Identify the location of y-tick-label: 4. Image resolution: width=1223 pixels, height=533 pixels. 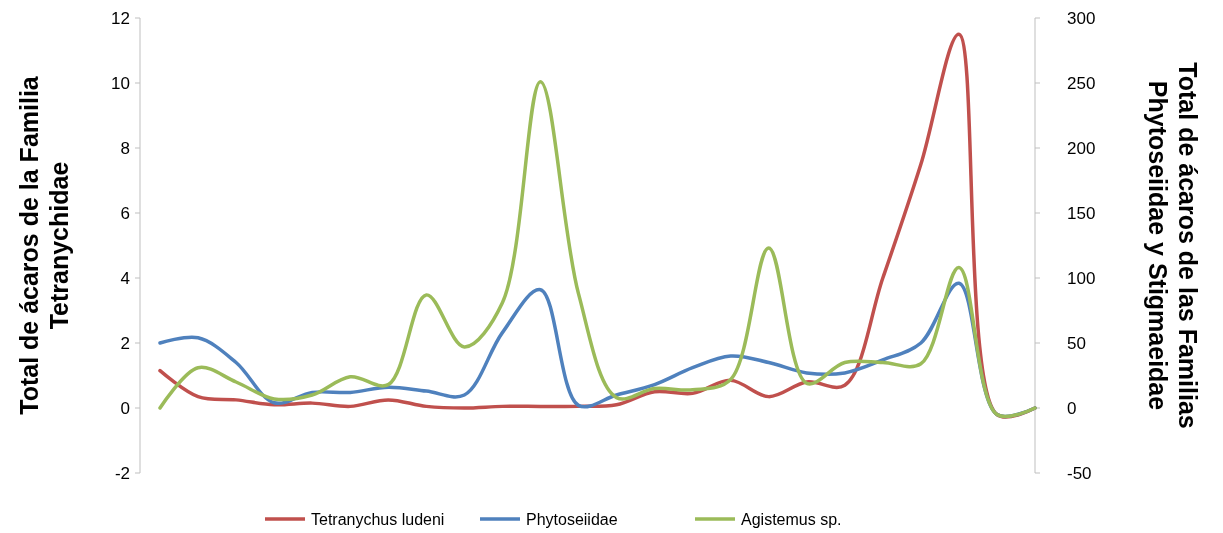
(125, 278).